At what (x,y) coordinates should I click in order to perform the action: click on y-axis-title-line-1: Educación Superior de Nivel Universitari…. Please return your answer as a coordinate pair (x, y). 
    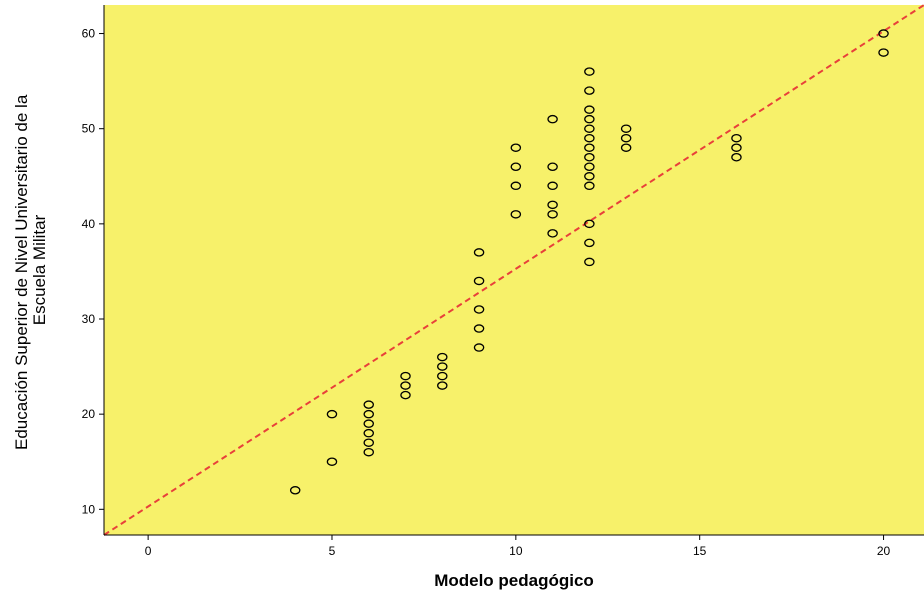
    Looking at the image, I should click on (21, 272).